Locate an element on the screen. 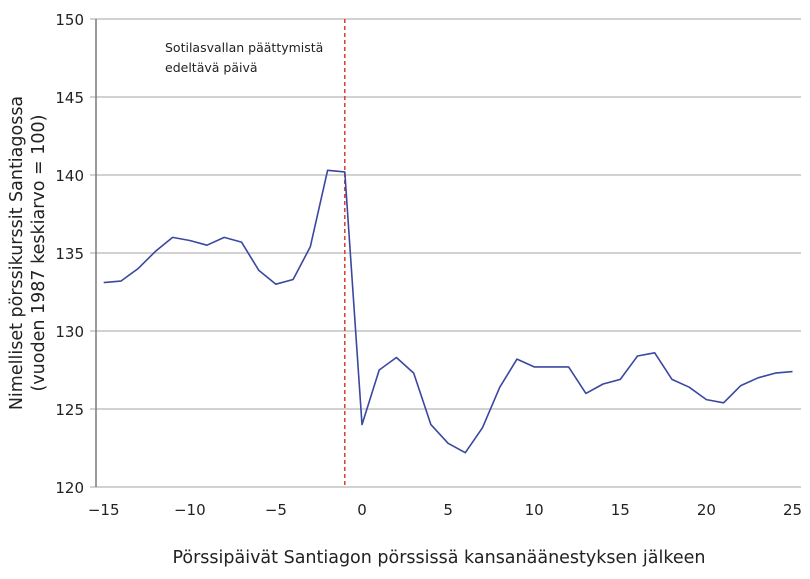 The height and width of the screenshot is (579, 810). x-tick-label: −15 is located at coordinates (104, 510).